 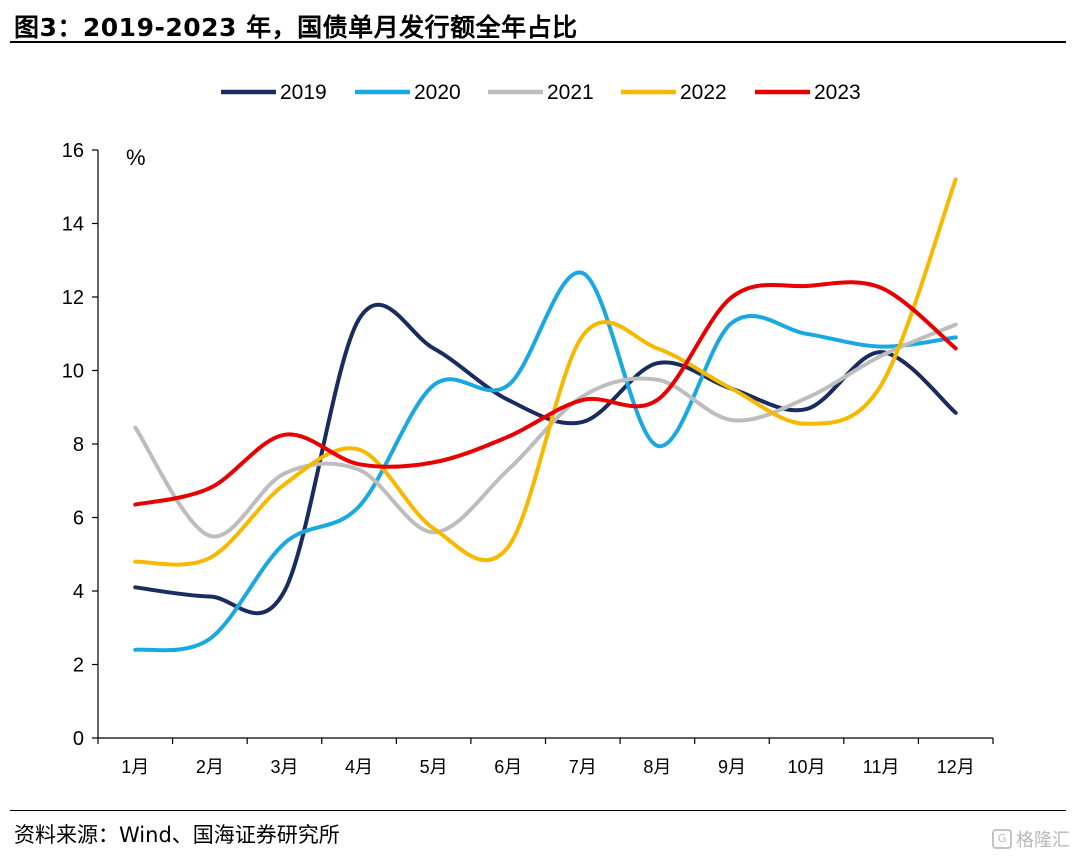 I want to click on y-tick-label: 2, so click(x=78, y=666).